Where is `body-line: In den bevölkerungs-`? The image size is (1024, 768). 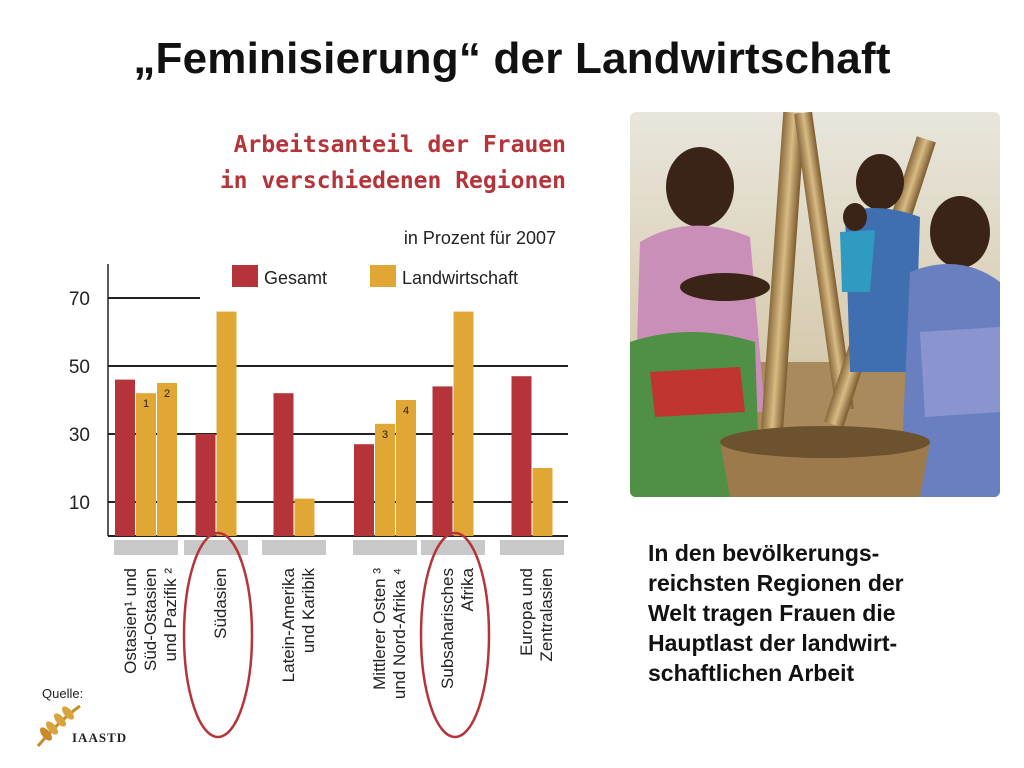 body-line: In den bevölkerungs- is located at coordinates (764, 553).